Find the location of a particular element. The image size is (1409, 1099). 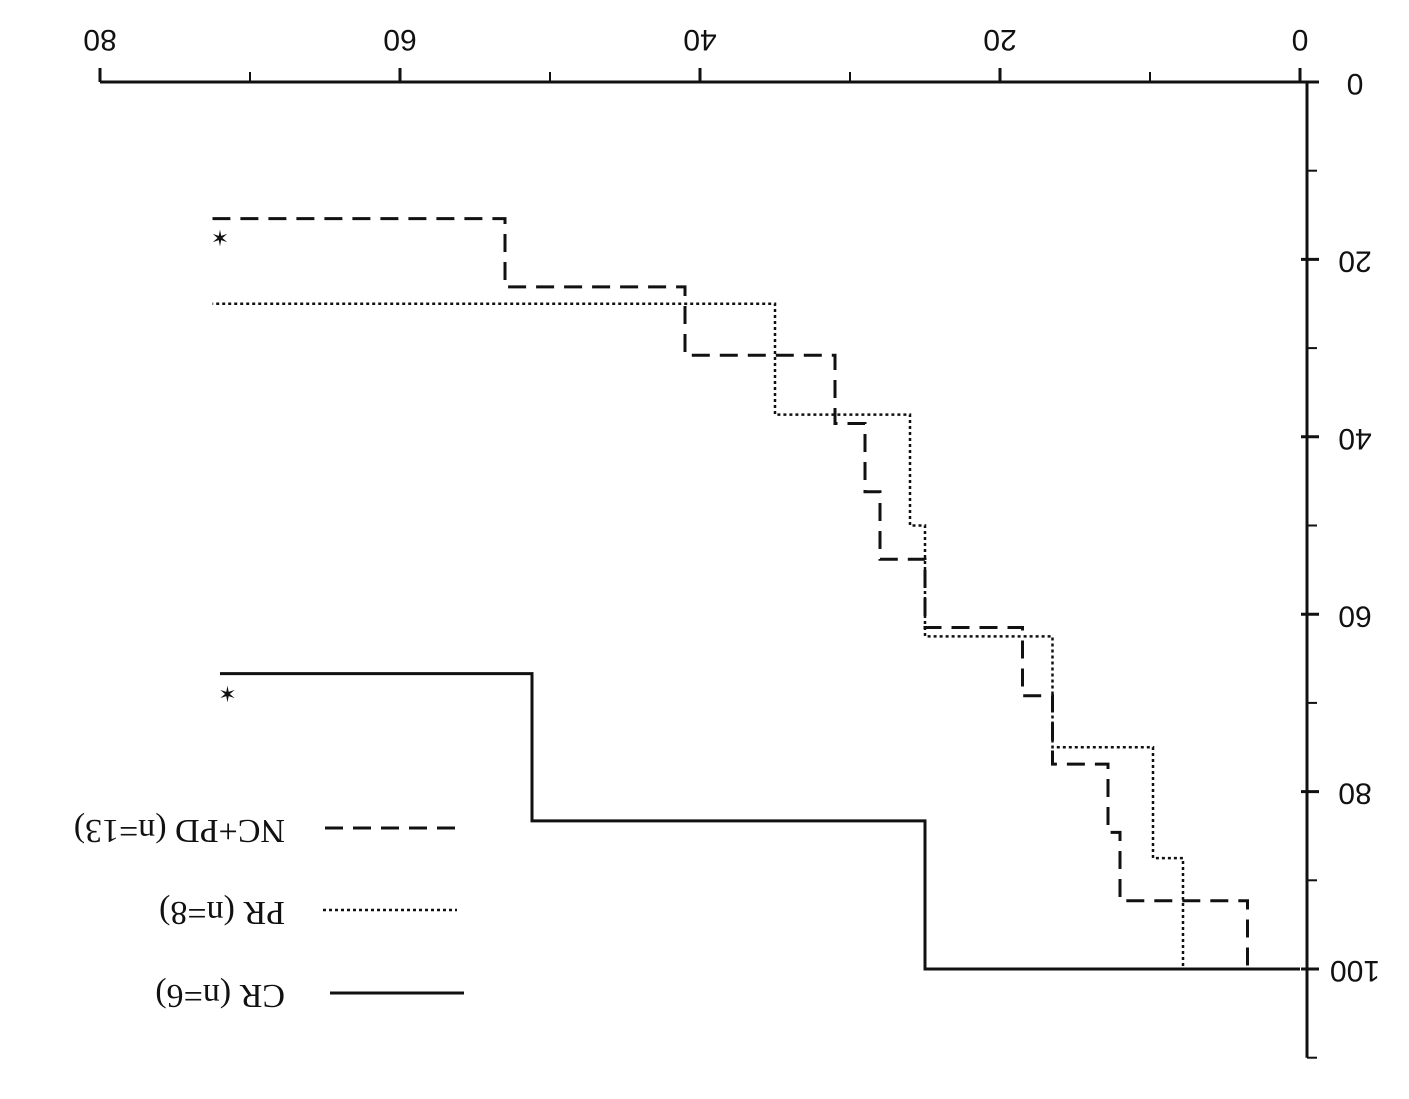

legend-label: PR (n=8) is located at coordinates (222, 912).